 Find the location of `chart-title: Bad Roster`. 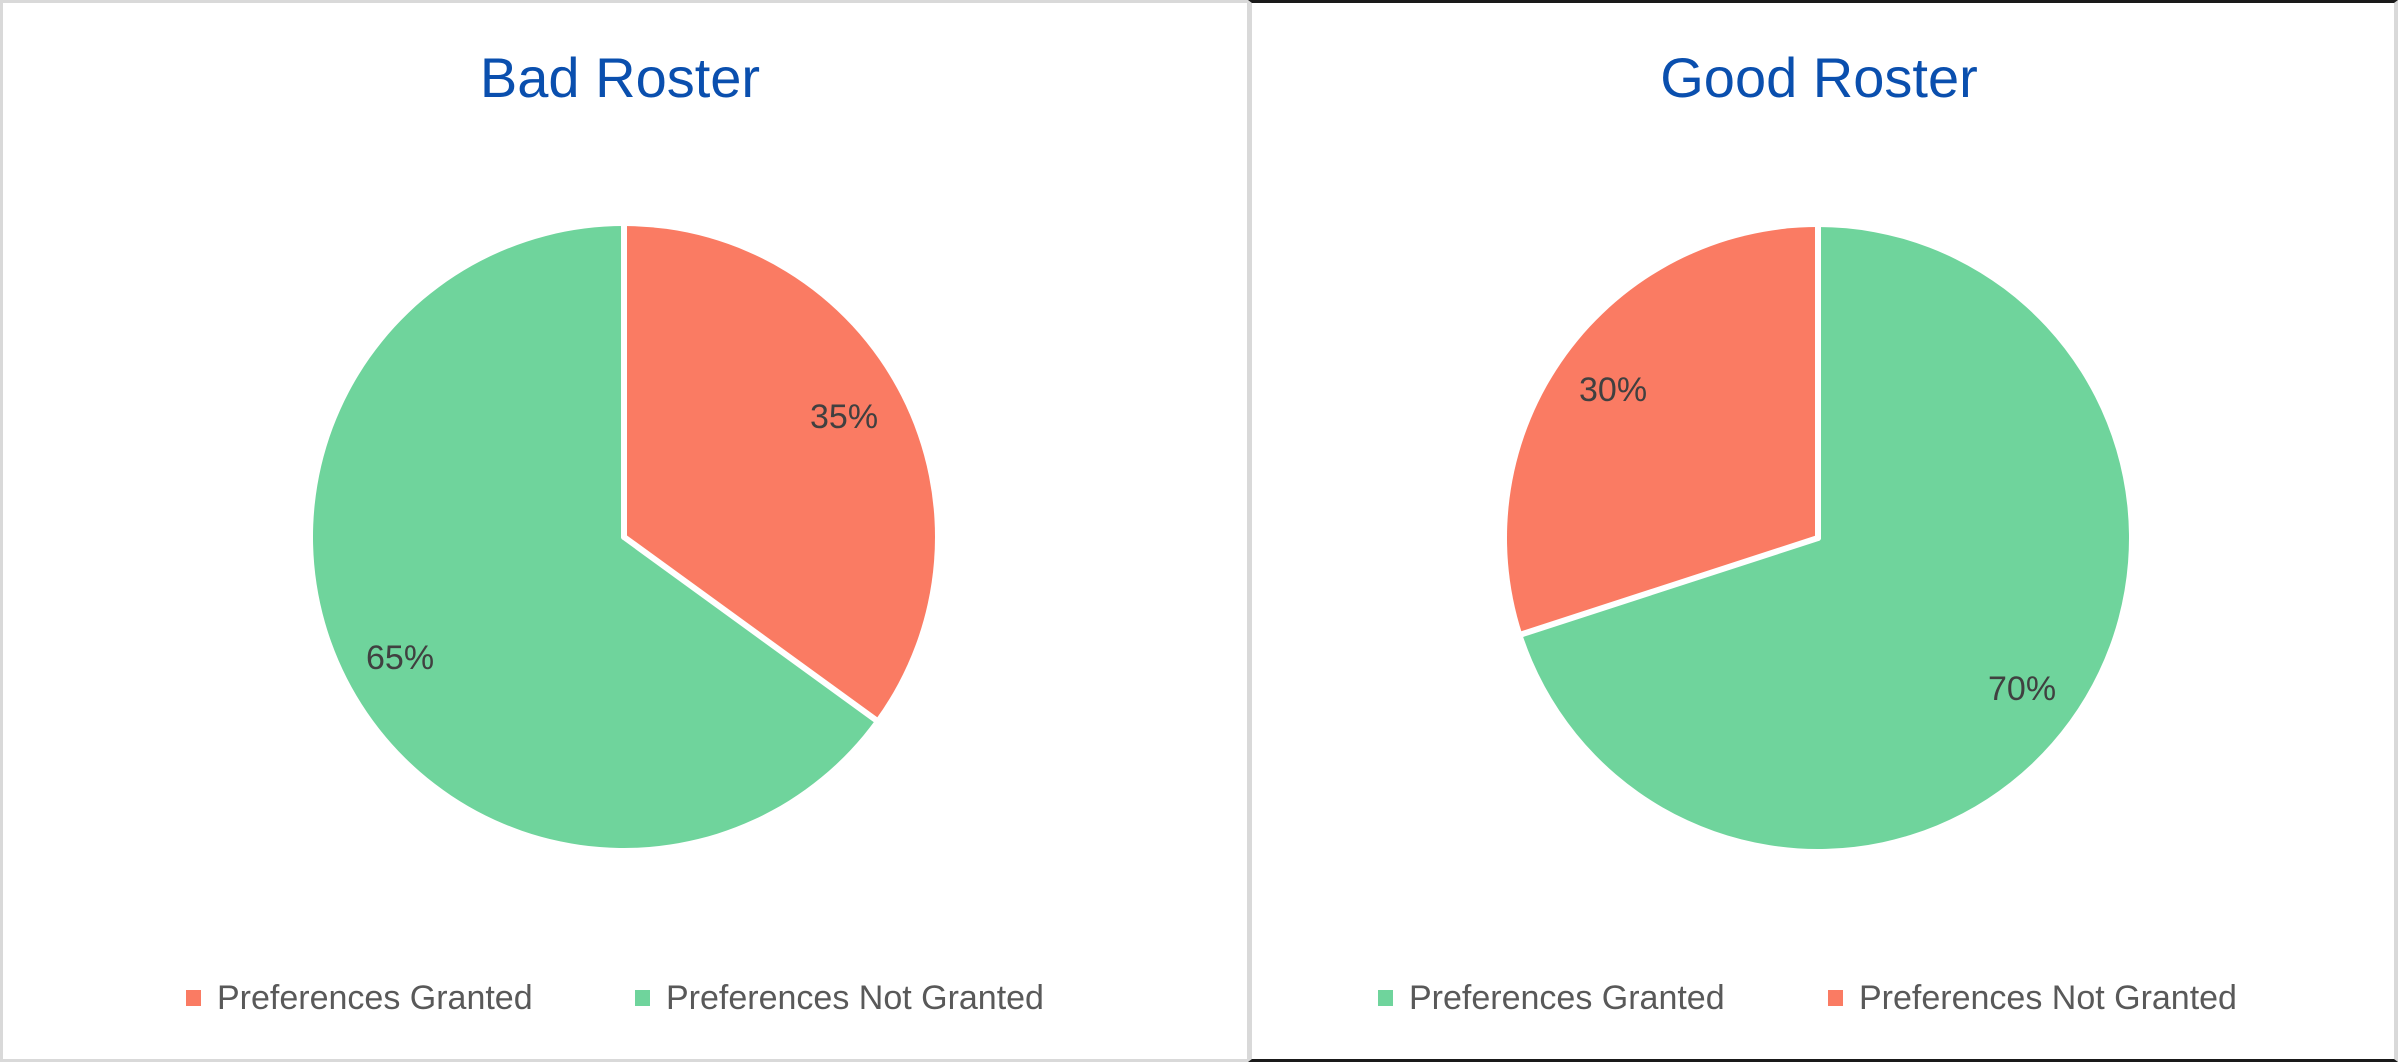

chart-title: Bad Roster is located at coordinates (620, 77).